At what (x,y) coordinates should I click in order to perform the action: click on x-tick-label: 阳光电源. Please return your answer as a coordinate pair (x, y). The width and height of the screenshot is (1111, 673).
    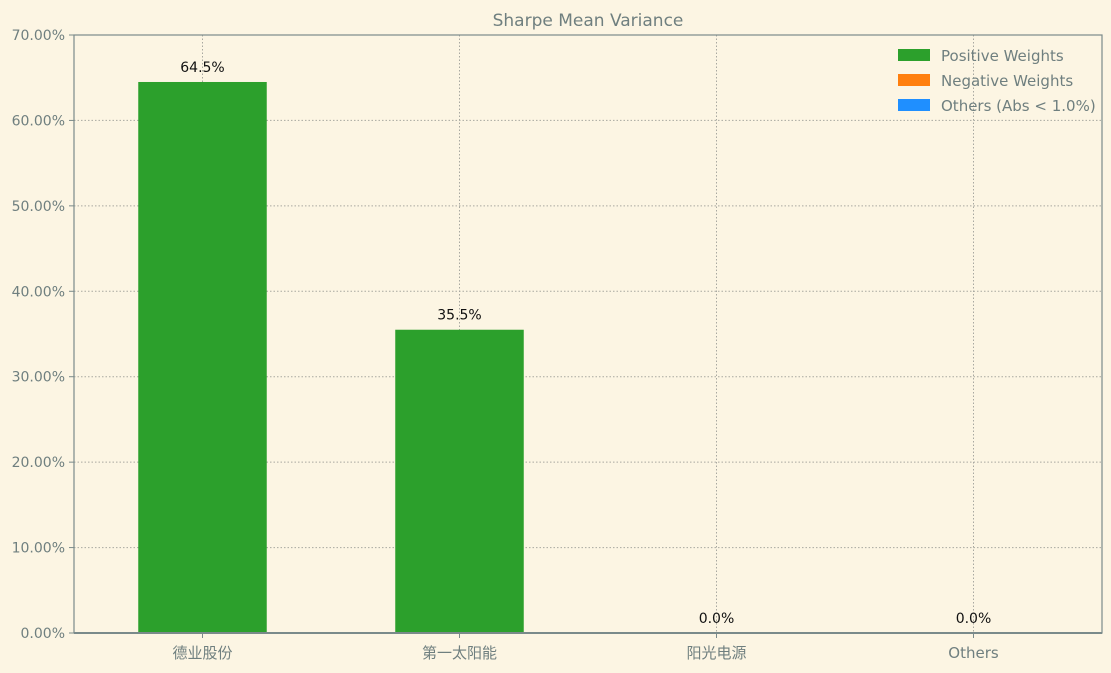
    Looking at the image, I should click on (716, 653).